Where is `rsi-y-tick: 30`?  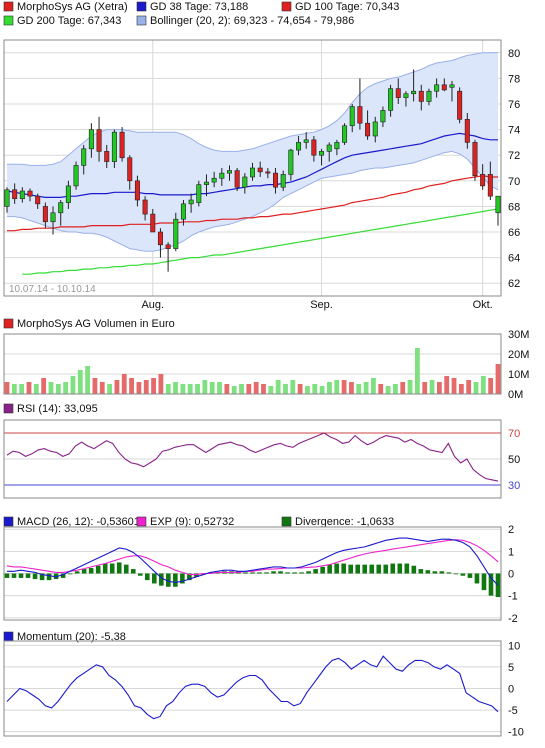
rsi-y-tick: 30 is located at coordinates (514, 486).